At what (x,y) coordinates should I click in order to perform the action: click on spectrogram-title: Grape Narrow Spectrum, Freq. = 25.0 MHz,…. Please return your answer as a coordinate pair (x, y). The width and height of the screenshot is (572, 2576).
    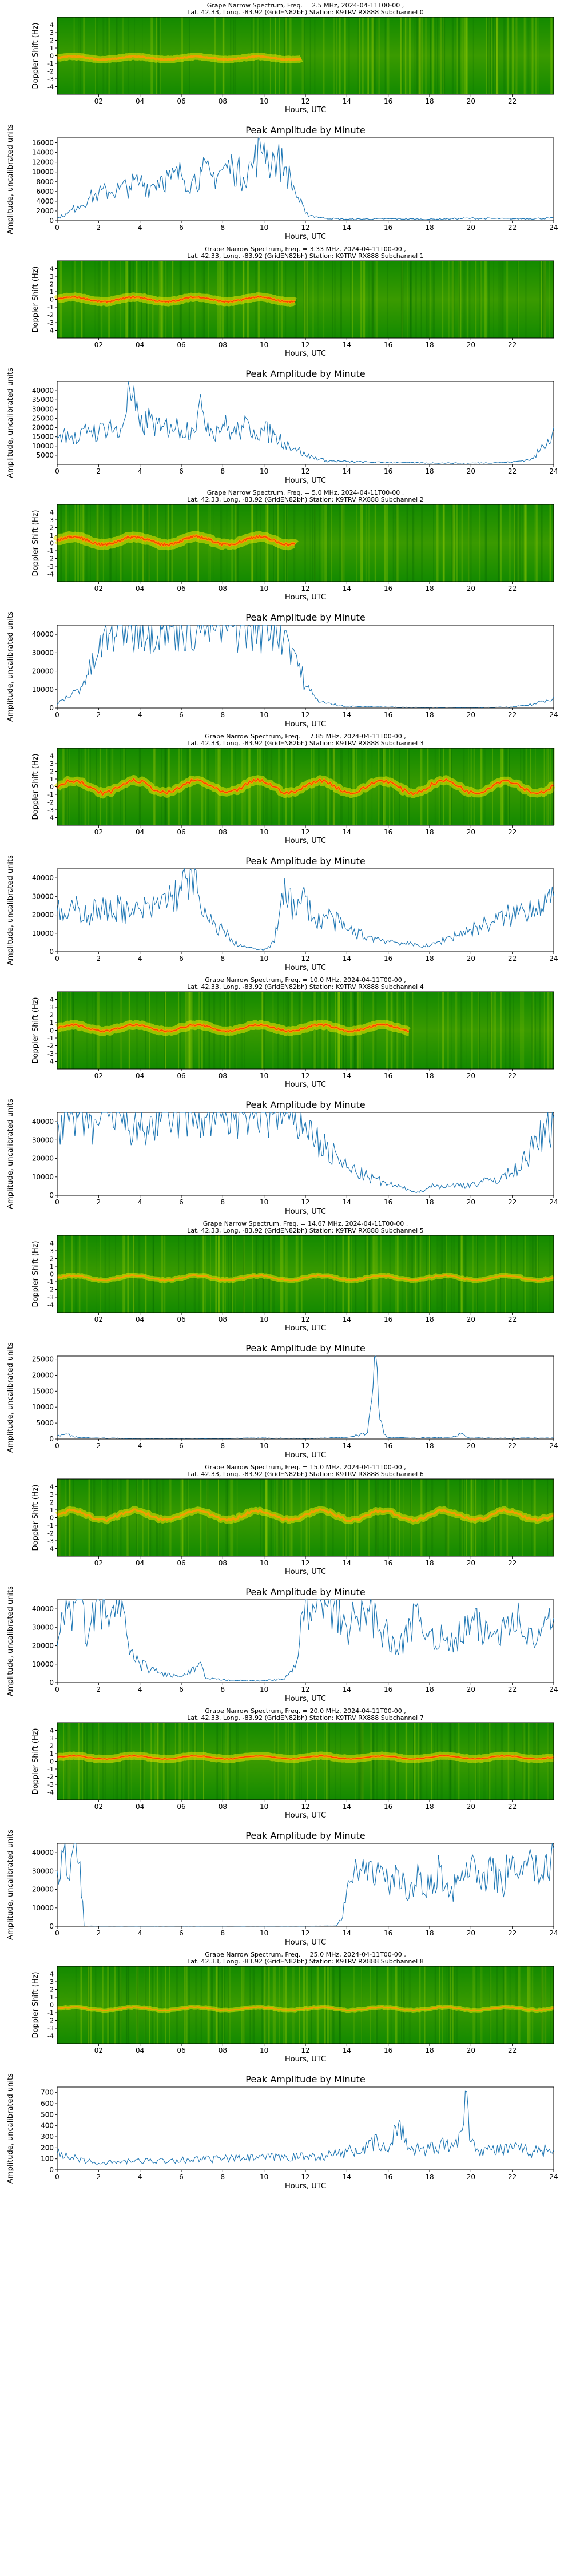
    Looking at the image, I should click on (305, 1954).